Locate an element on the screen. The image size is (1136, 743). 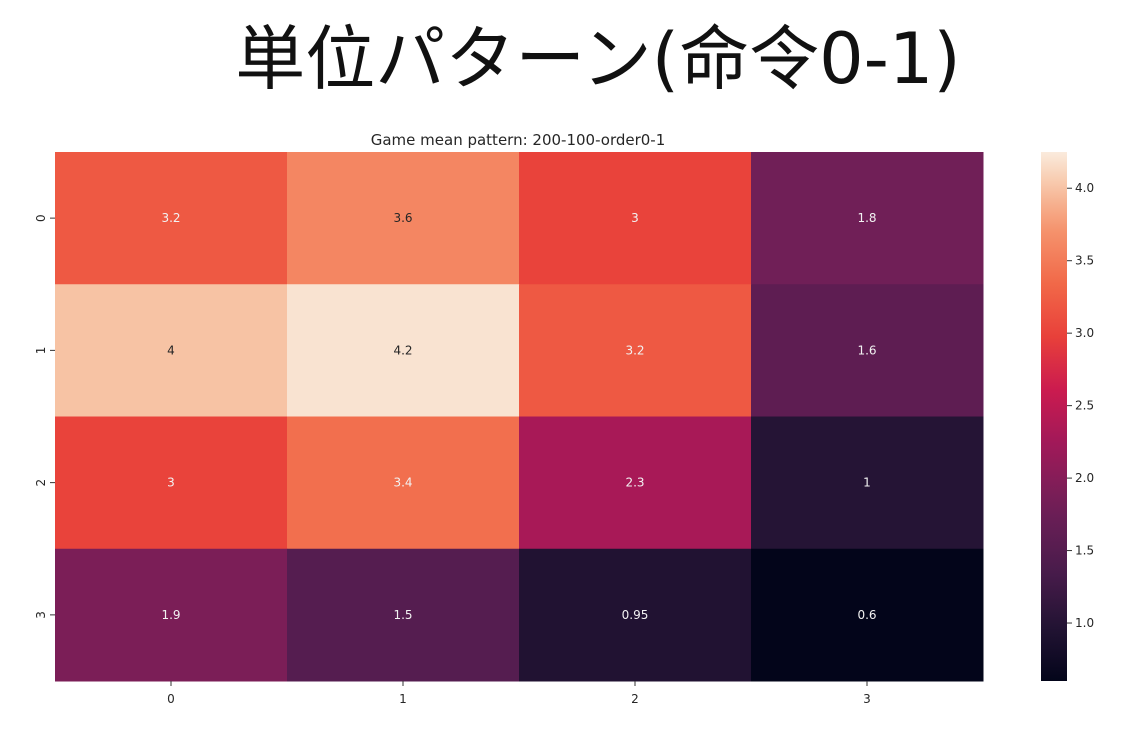
cell-label-0-1: 3.6 is located at coordinates (402, 218).